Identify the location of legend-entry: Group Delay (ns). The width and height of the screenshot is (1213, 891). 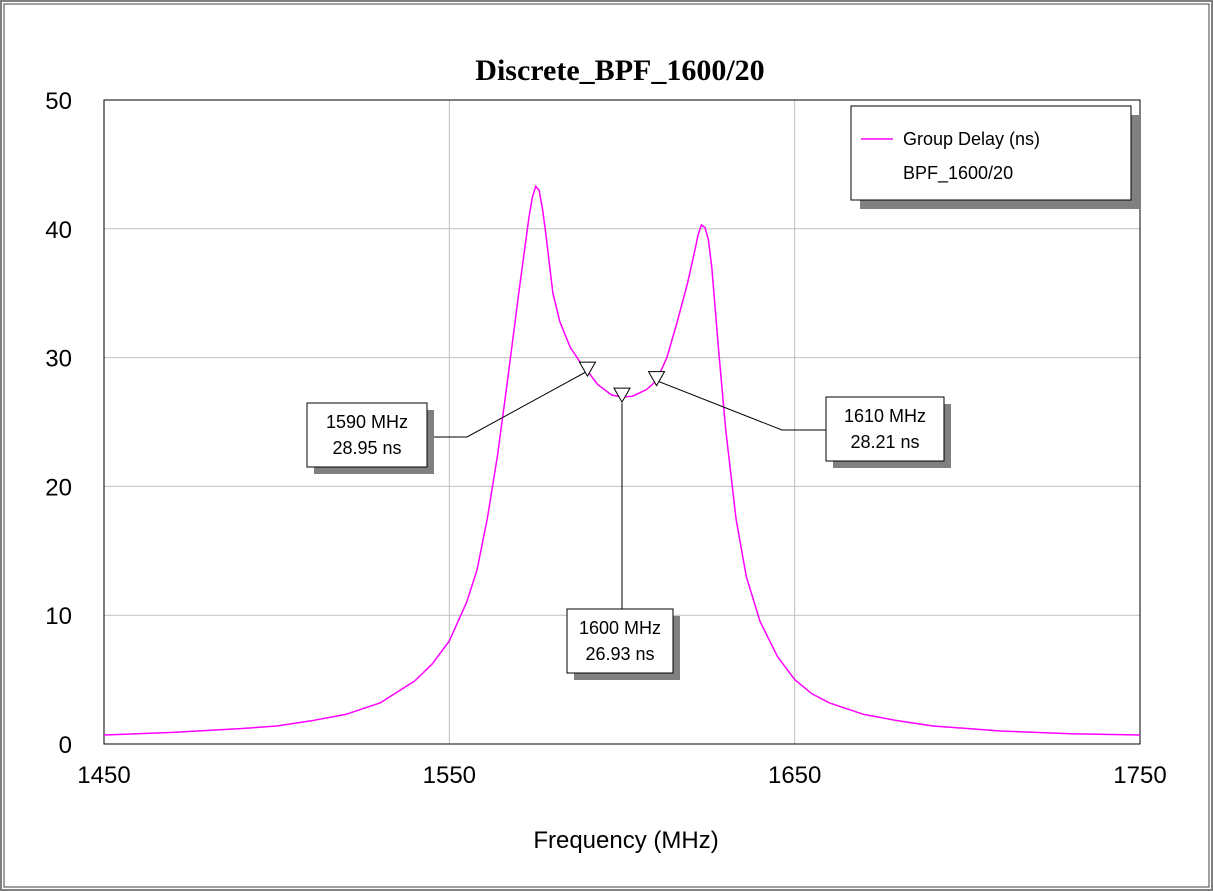
(971, 139).